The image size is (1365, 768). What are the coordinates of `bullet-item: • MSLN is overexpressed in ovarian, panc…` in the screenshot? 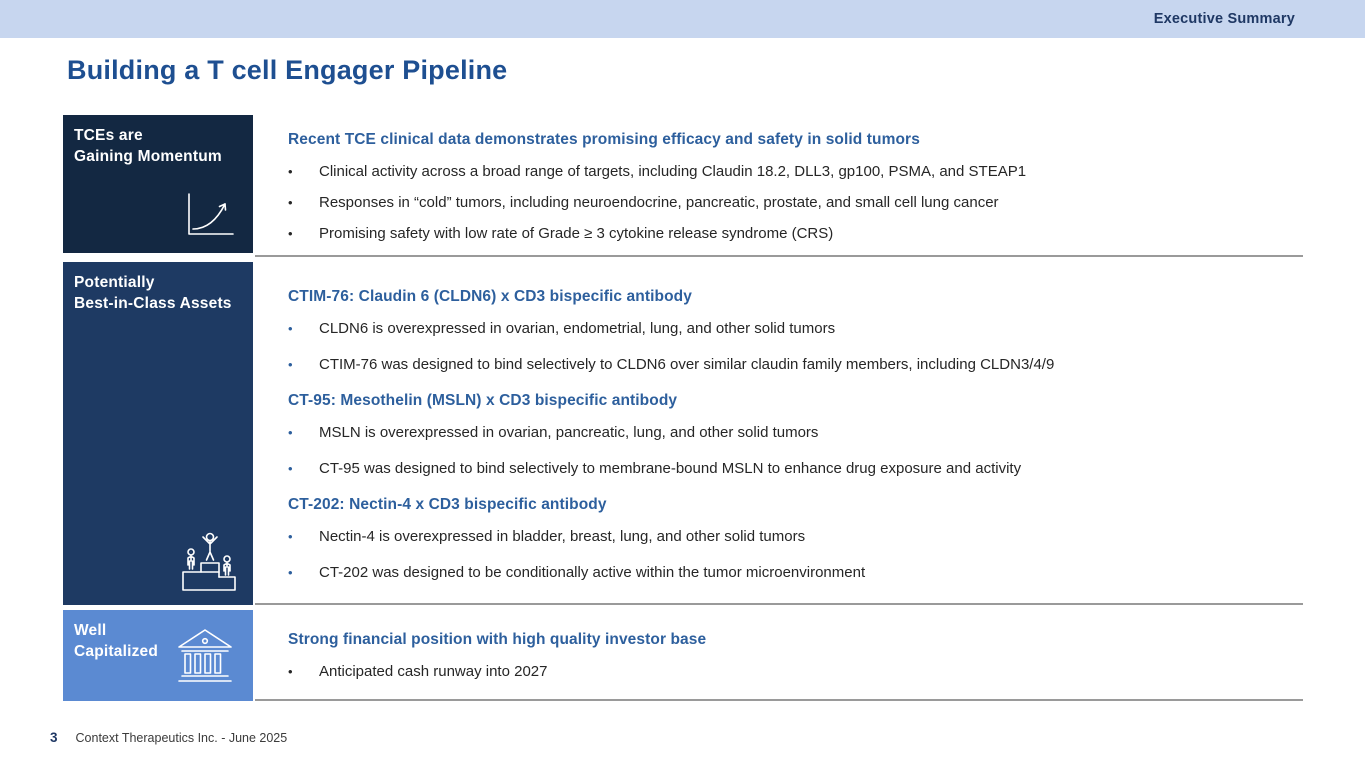 It's located at (795, 433).